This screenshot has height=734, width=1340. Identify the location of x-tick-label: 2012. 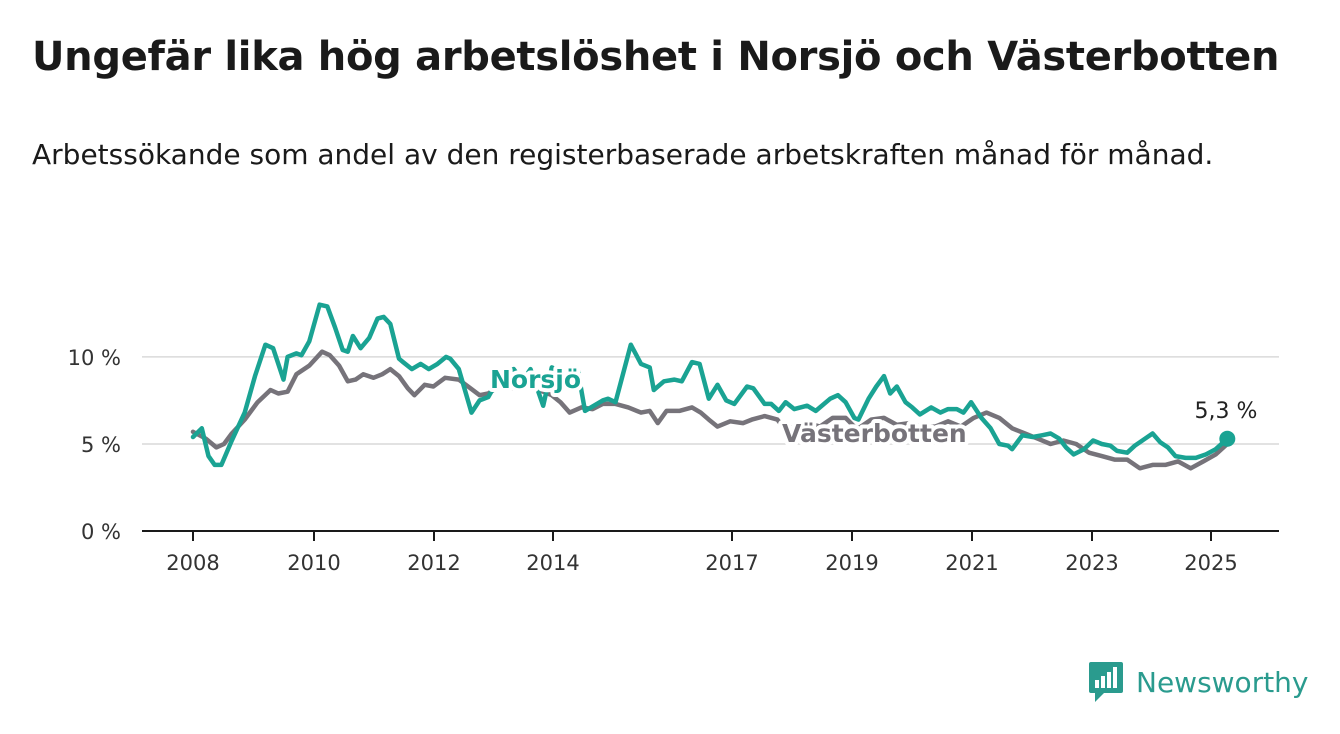
(433, 563).